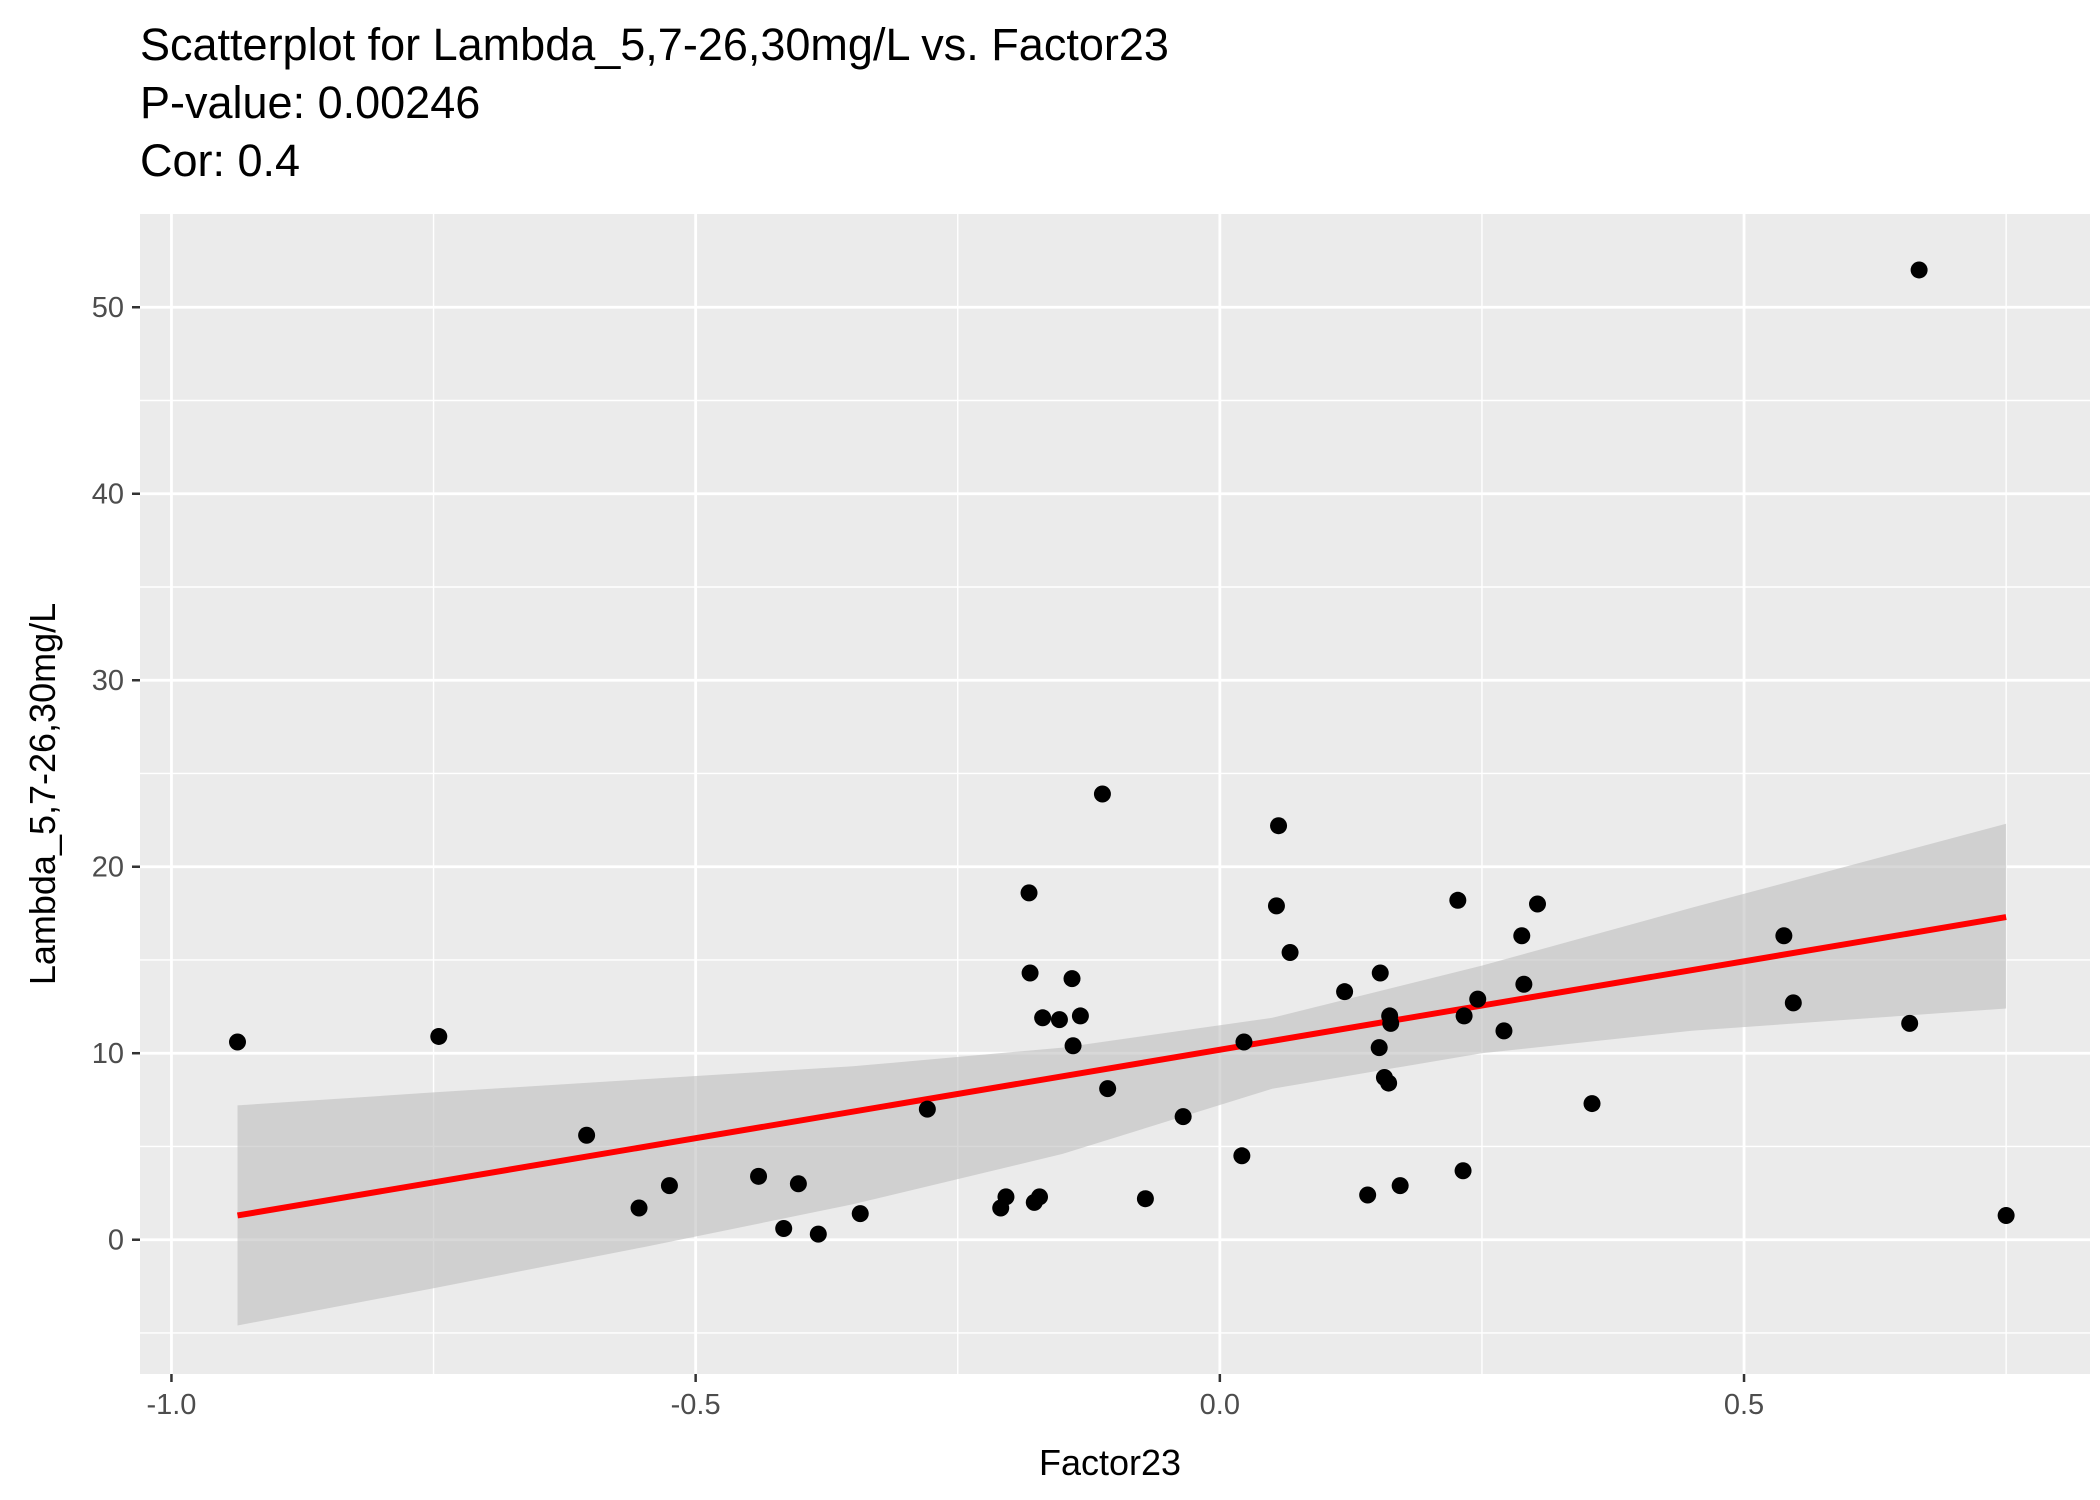 Image resolution: width=2100 pixels, height=1500 pixels. What do you see at coordinates (1220, 1405) in the screenshot?
I see `x-tick-label: 0.0` at bounding box center [1220, 1405].